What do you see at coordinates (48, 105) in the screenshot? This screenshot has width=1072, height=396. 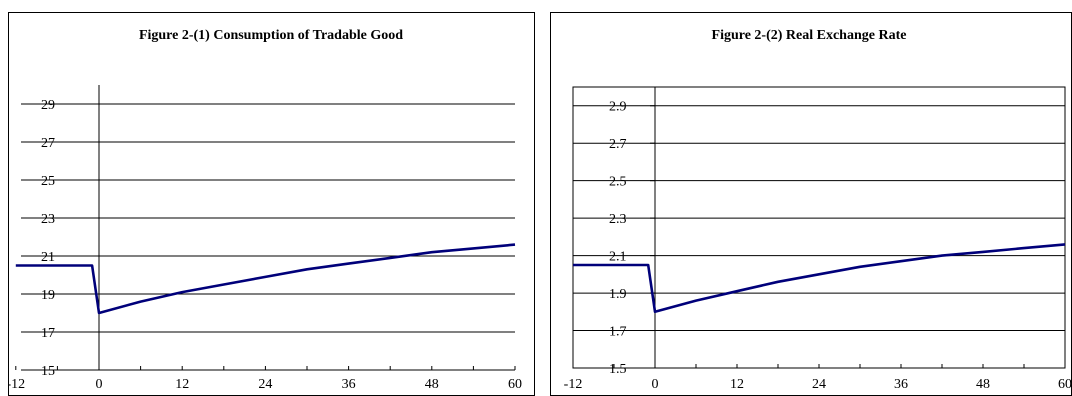 I see `y-tick-label: 29` at bounding box center [48, 105].